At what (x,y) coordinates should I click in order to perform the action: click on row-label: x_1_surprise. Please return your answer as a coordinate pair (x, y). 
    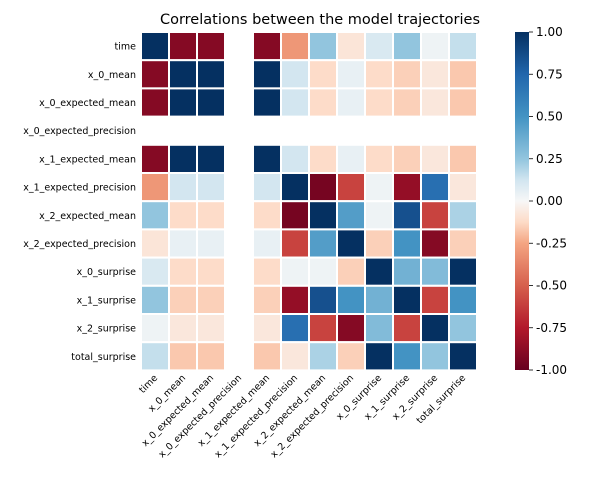
    Looking at the image, I should click on (107, 300).